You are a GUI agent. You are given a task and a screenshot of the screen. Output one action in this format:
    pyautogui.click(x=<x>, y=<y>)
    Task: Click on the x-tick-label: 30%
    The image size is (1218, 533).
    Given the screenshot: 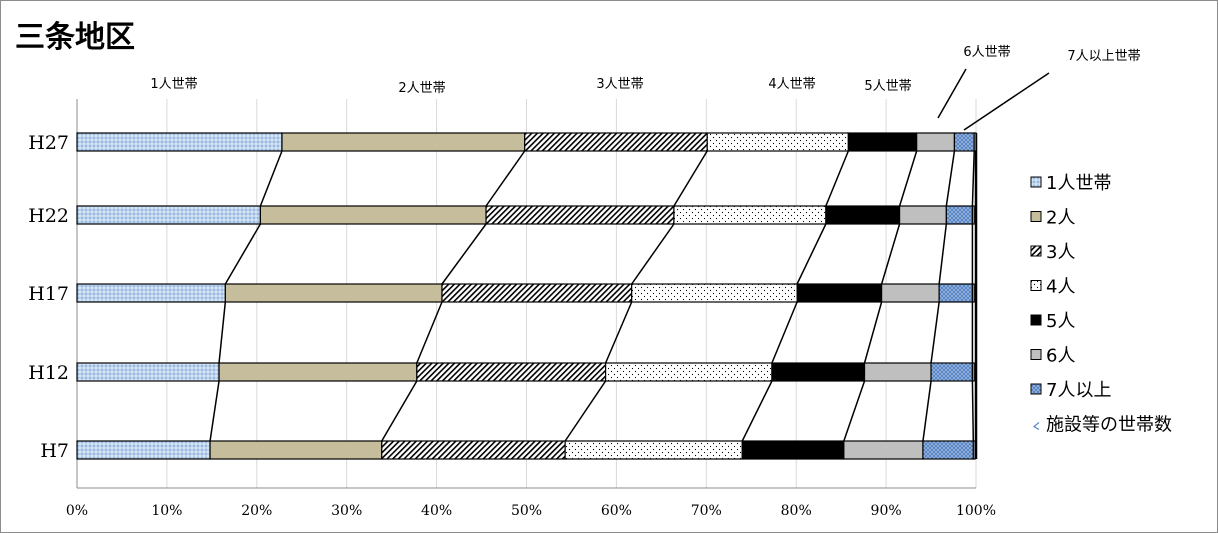 What is the action you would take?
    pyautogui.click(x=346, y=511)
    